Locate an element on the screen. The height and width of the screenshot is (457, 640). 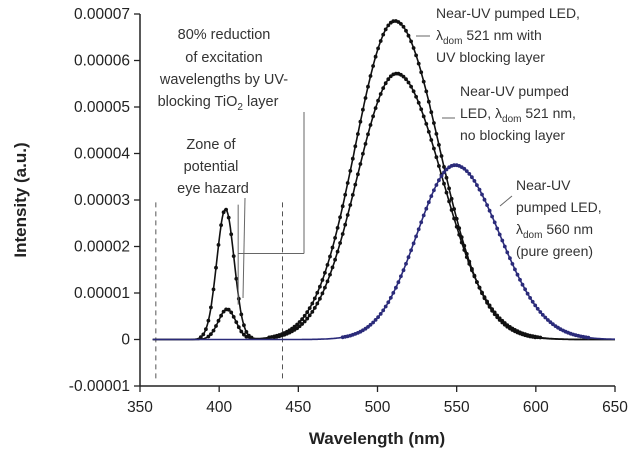
y-tick-label: 0.00004 is located at coordinates (102, 154).